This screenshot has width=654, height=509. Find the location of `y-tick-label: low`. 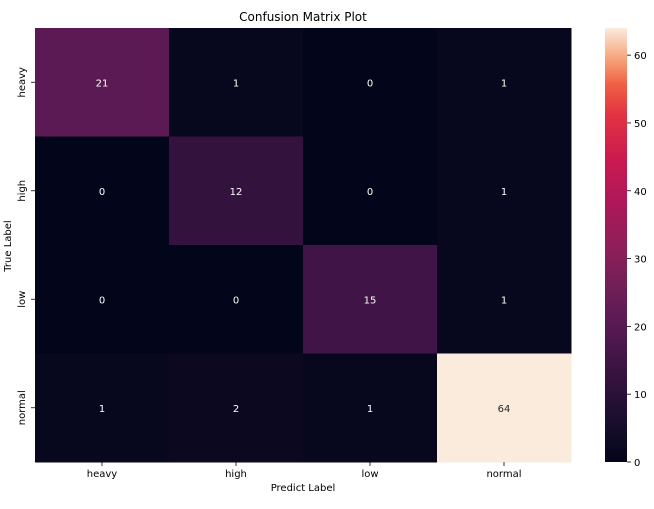

y-tick-label: low is located at coordinates (22, 299).